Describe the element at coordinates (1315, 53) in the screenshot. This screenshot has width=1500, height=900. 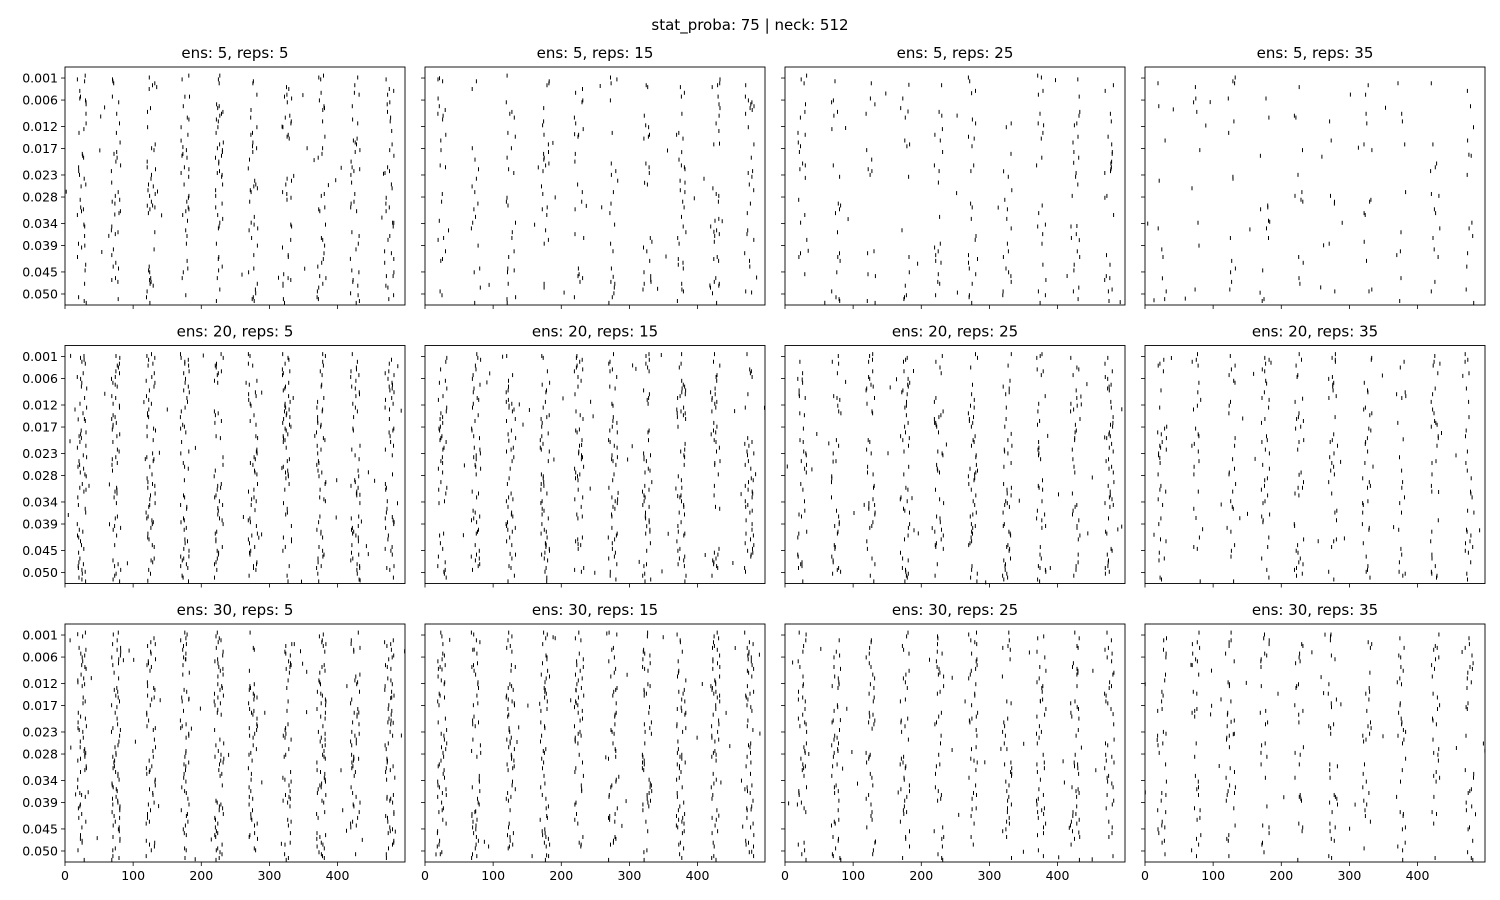
I see `subplot-title: ens: 5, reps: 35` at that location.